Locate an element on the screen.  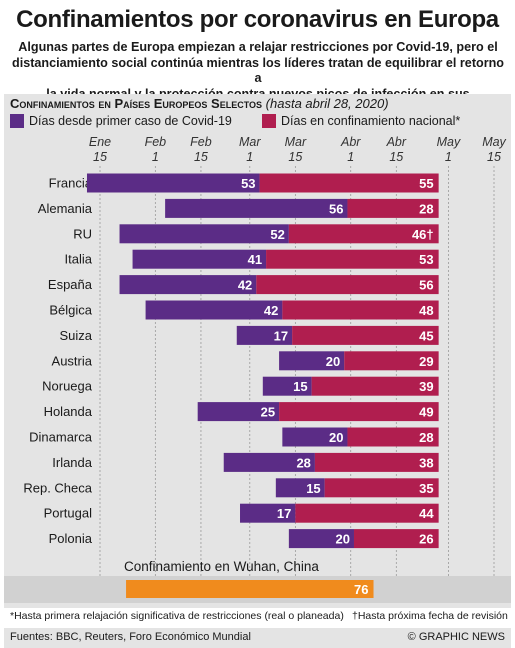
country-label: Alemania is located at coordinates (65, 208).